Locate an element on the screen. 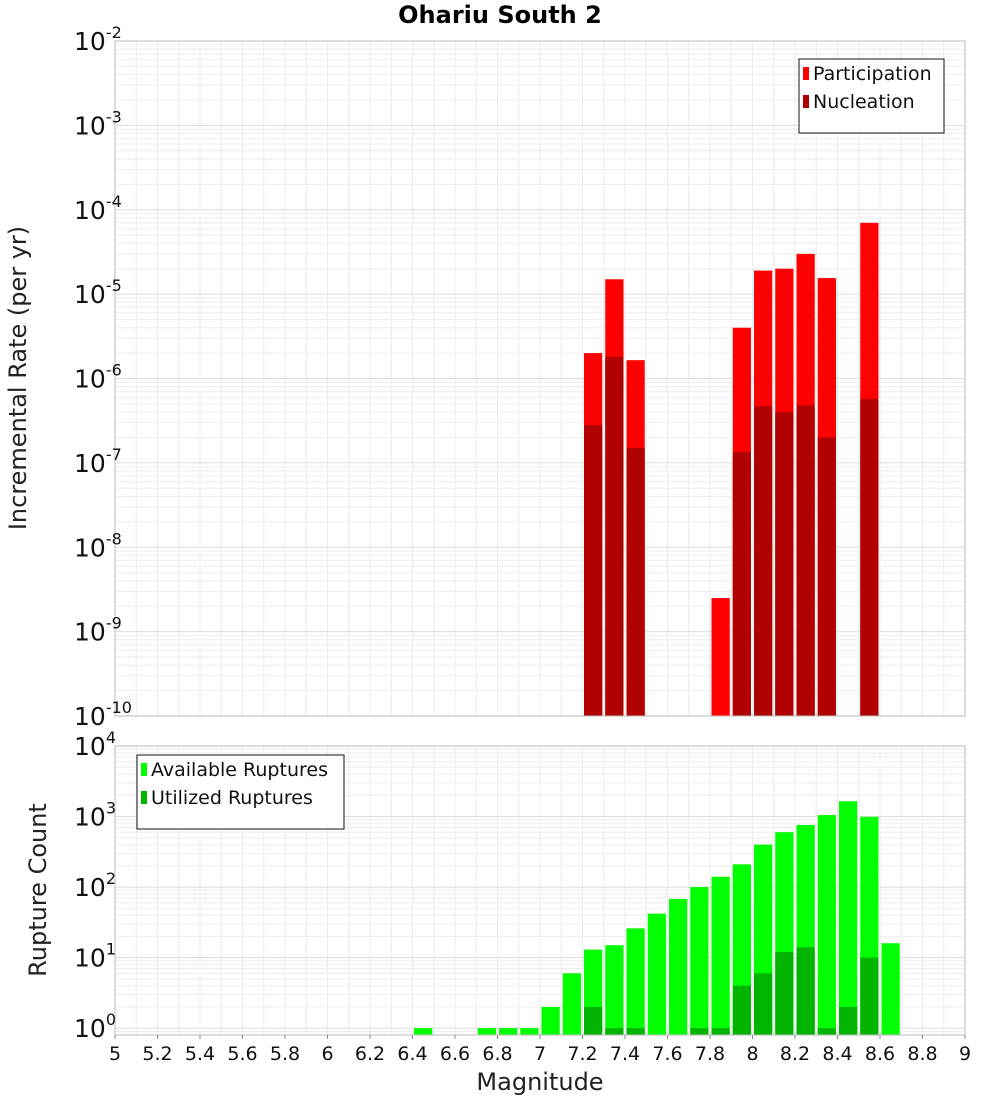 The height and width of the screenshot is (1100, 1000). tick-exponent: -8 is located at coordinates (114, 538).